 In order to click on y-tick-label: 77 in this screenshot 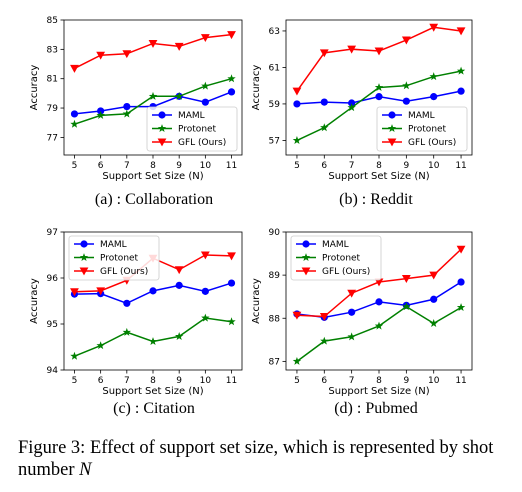, I will do `click(52, 138)`.